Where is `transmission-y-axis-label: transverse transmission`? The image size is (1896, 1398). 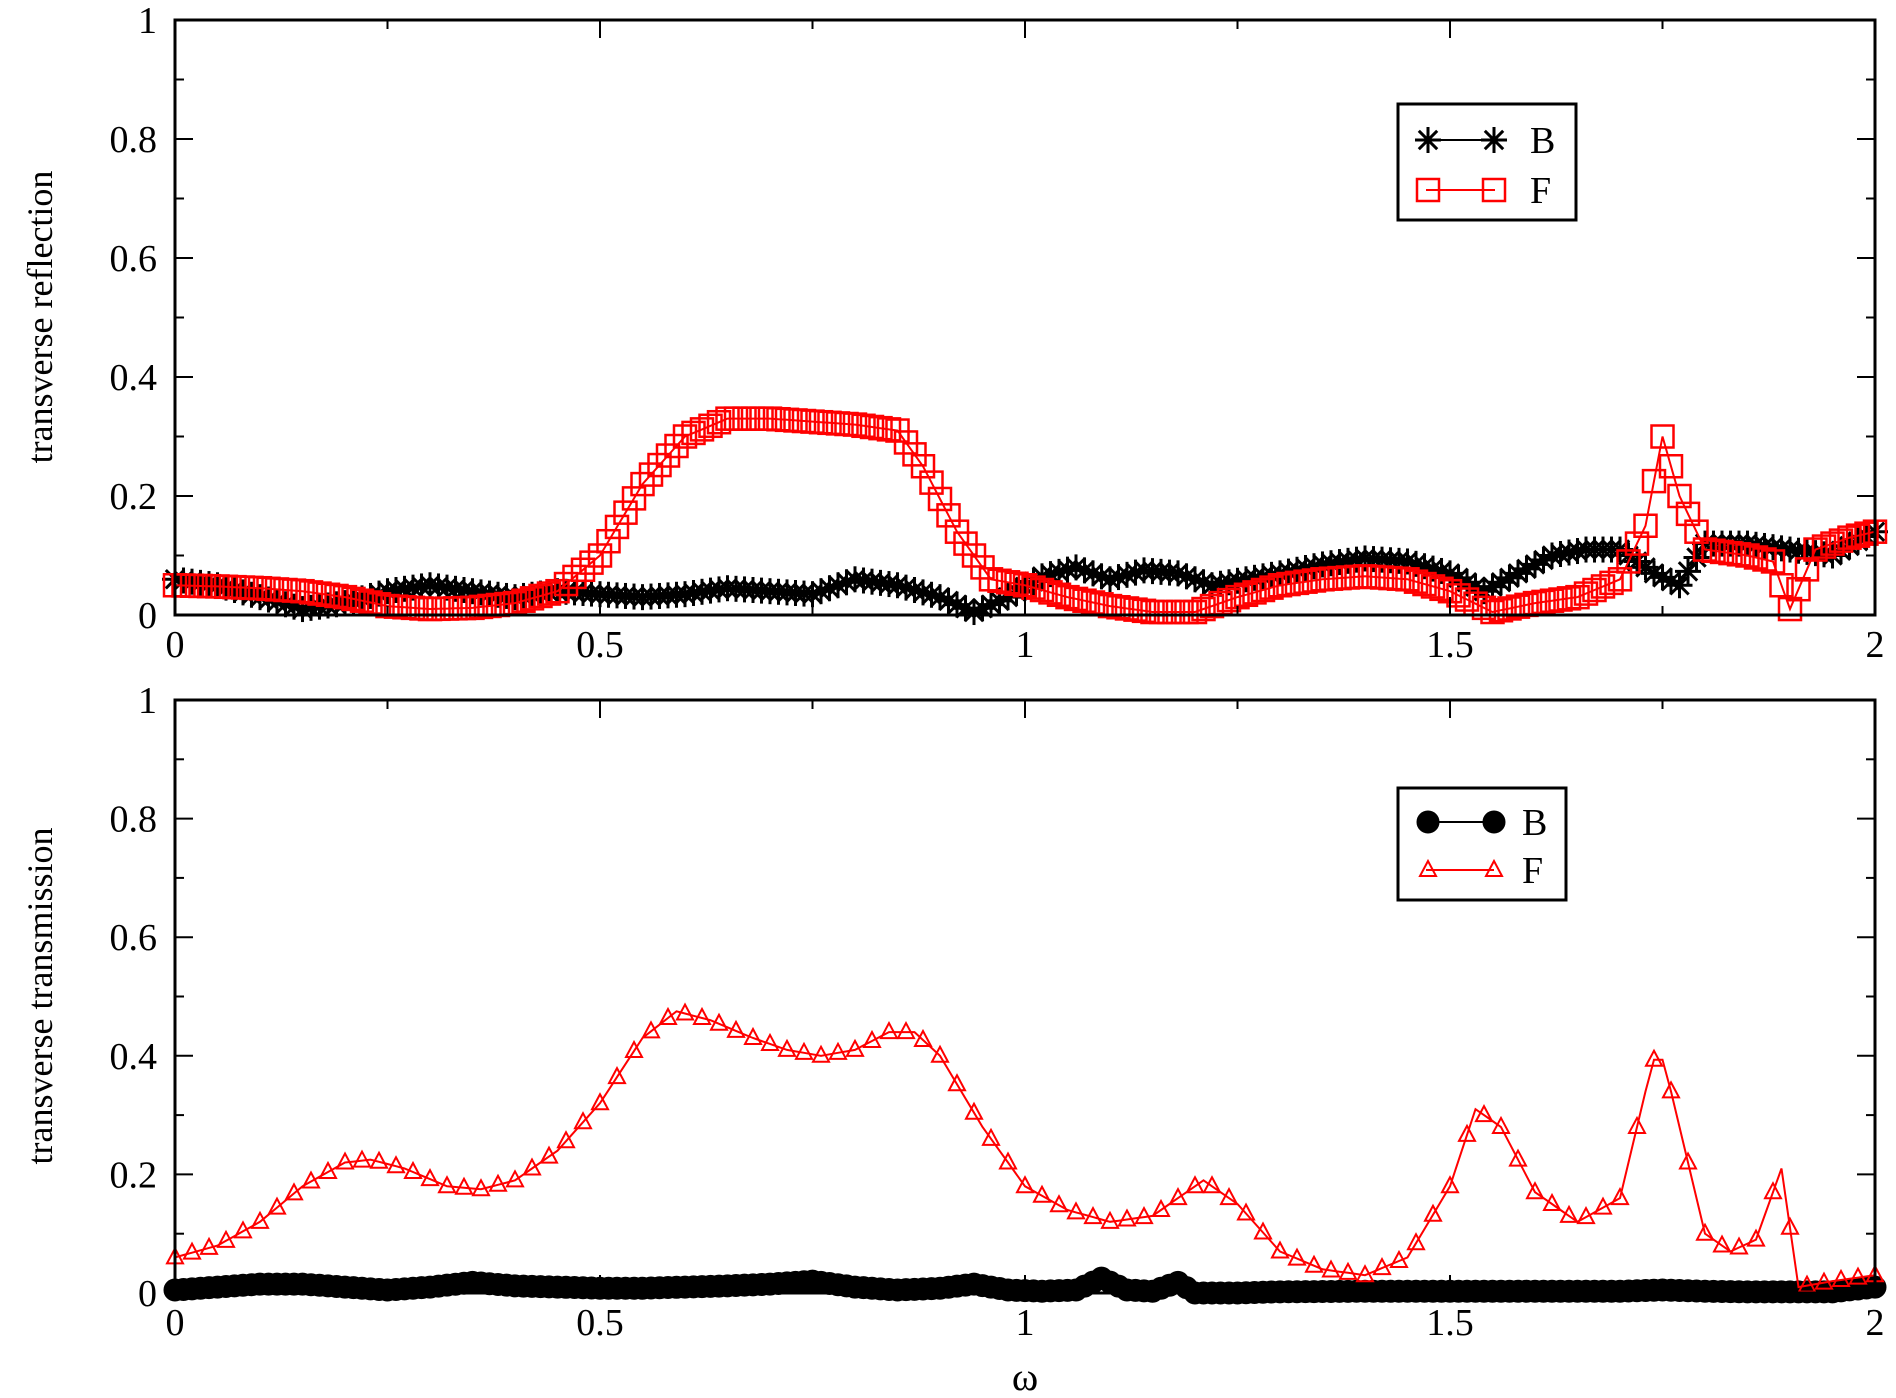
transmission-y-axis-label: transverse transmission is located at coordinates (40, 996).